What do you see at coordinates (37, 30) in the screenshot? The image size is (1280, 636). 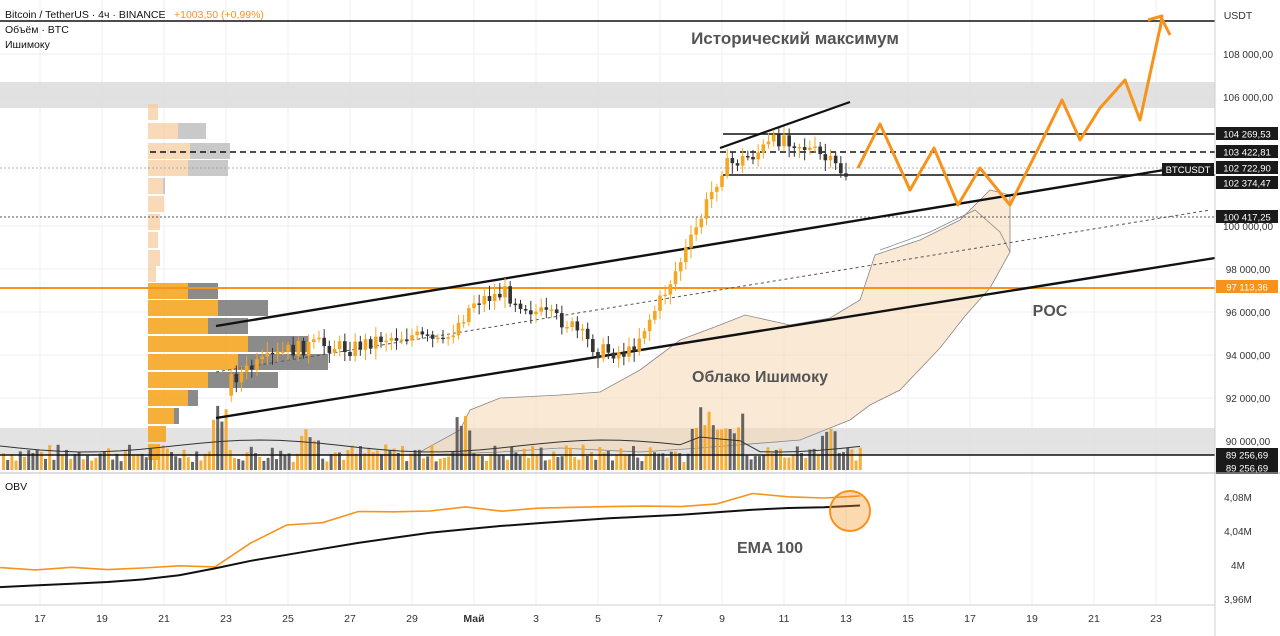 I see `volume-indicator-label: Объём · BTC` at bounding box center [37, 30].